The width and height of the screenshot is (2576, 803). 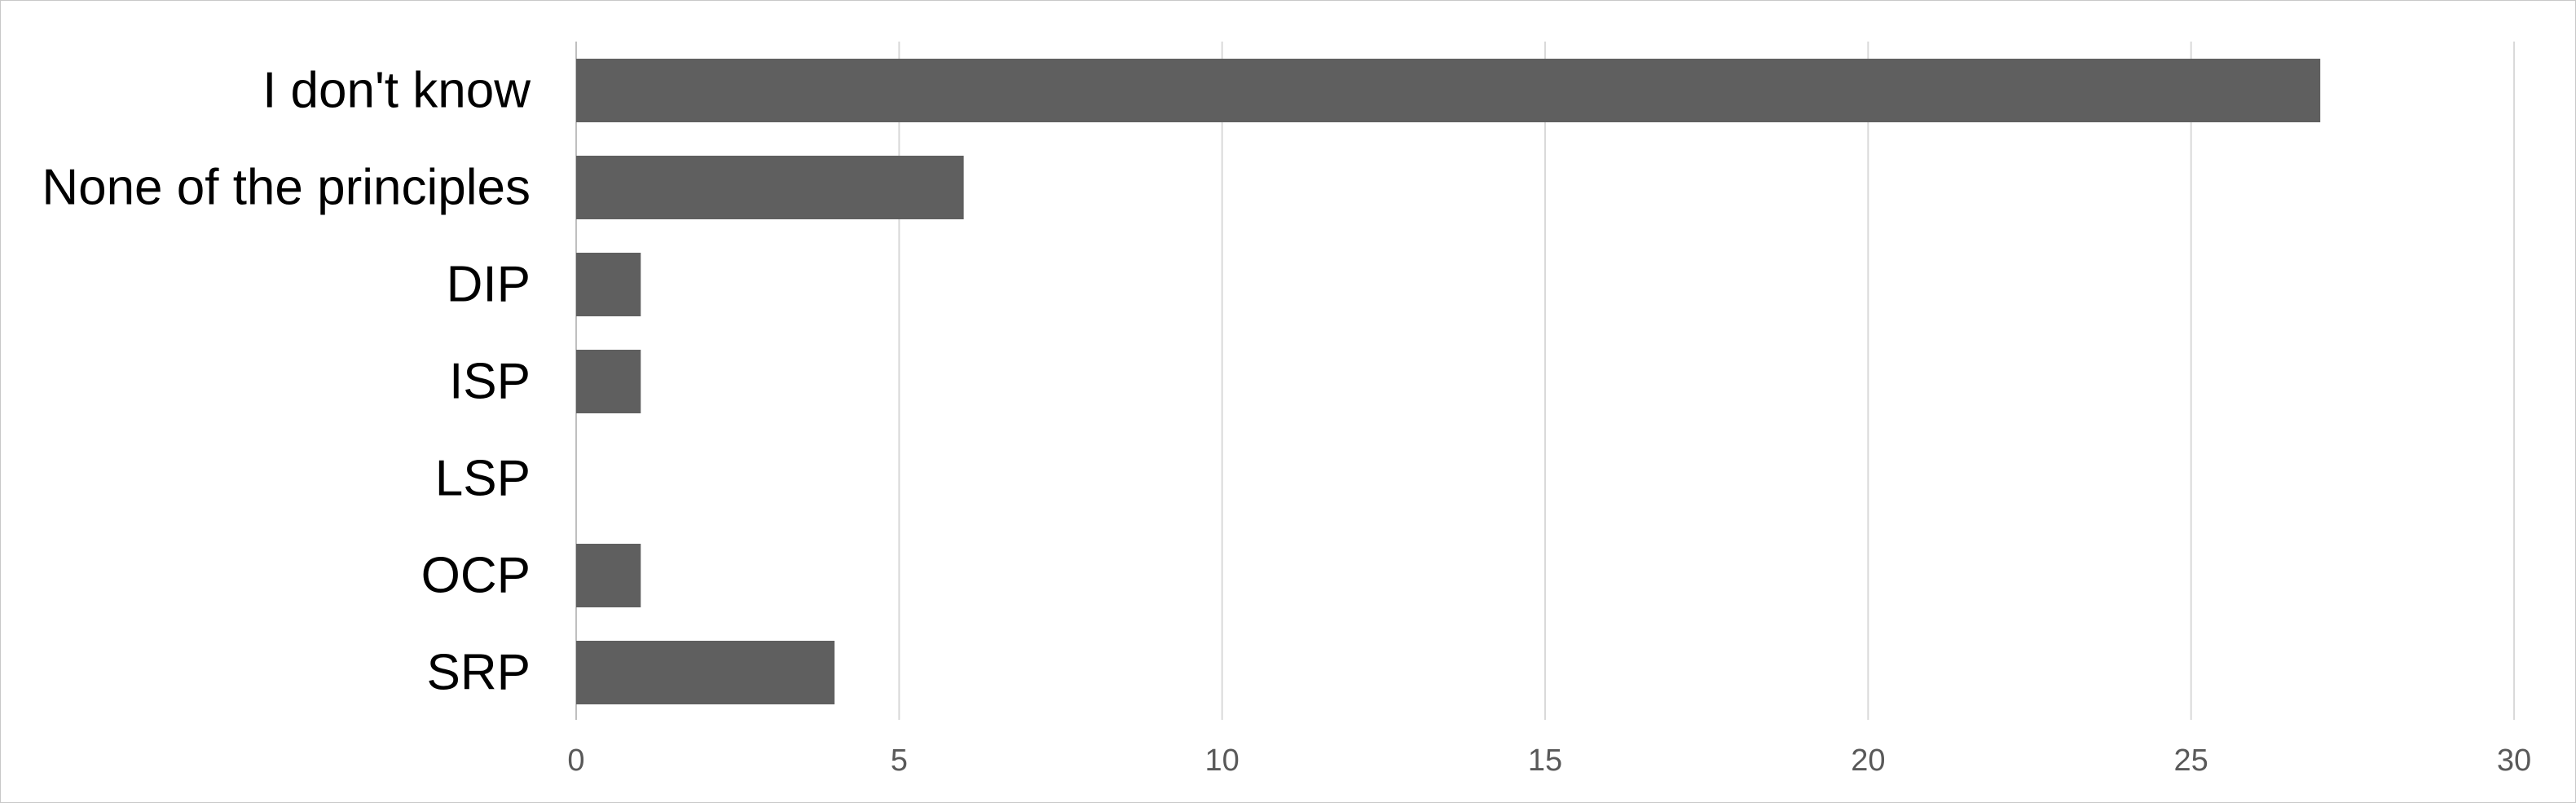 What do you see at coordinates (2191, 760) in the screenshot?
I see `x-tick-label: 25` at bounding box center [2191, 760].